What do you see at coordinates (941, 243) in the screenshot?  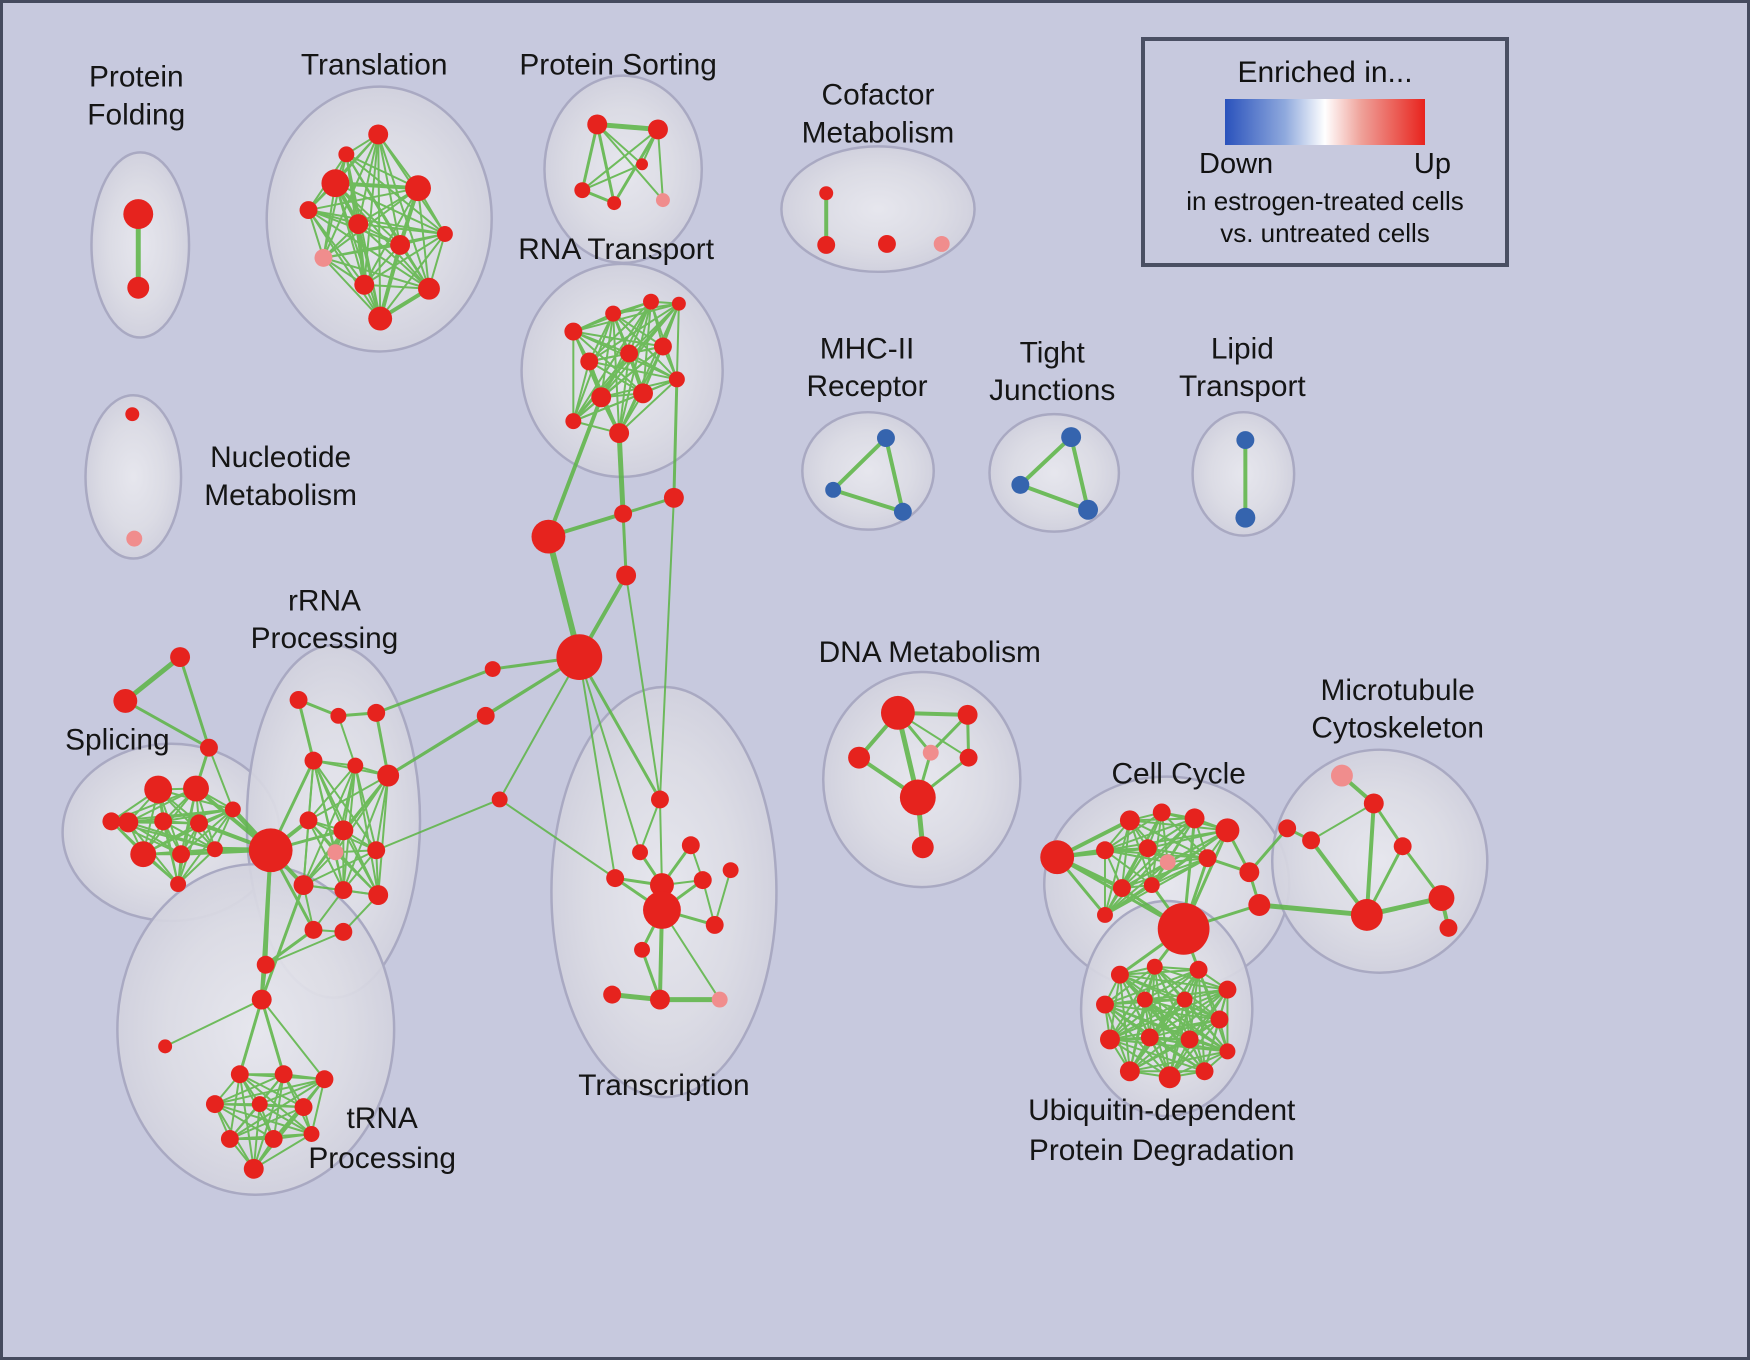 I see `geneset-node-CF4` at bounding box center [941, 243].